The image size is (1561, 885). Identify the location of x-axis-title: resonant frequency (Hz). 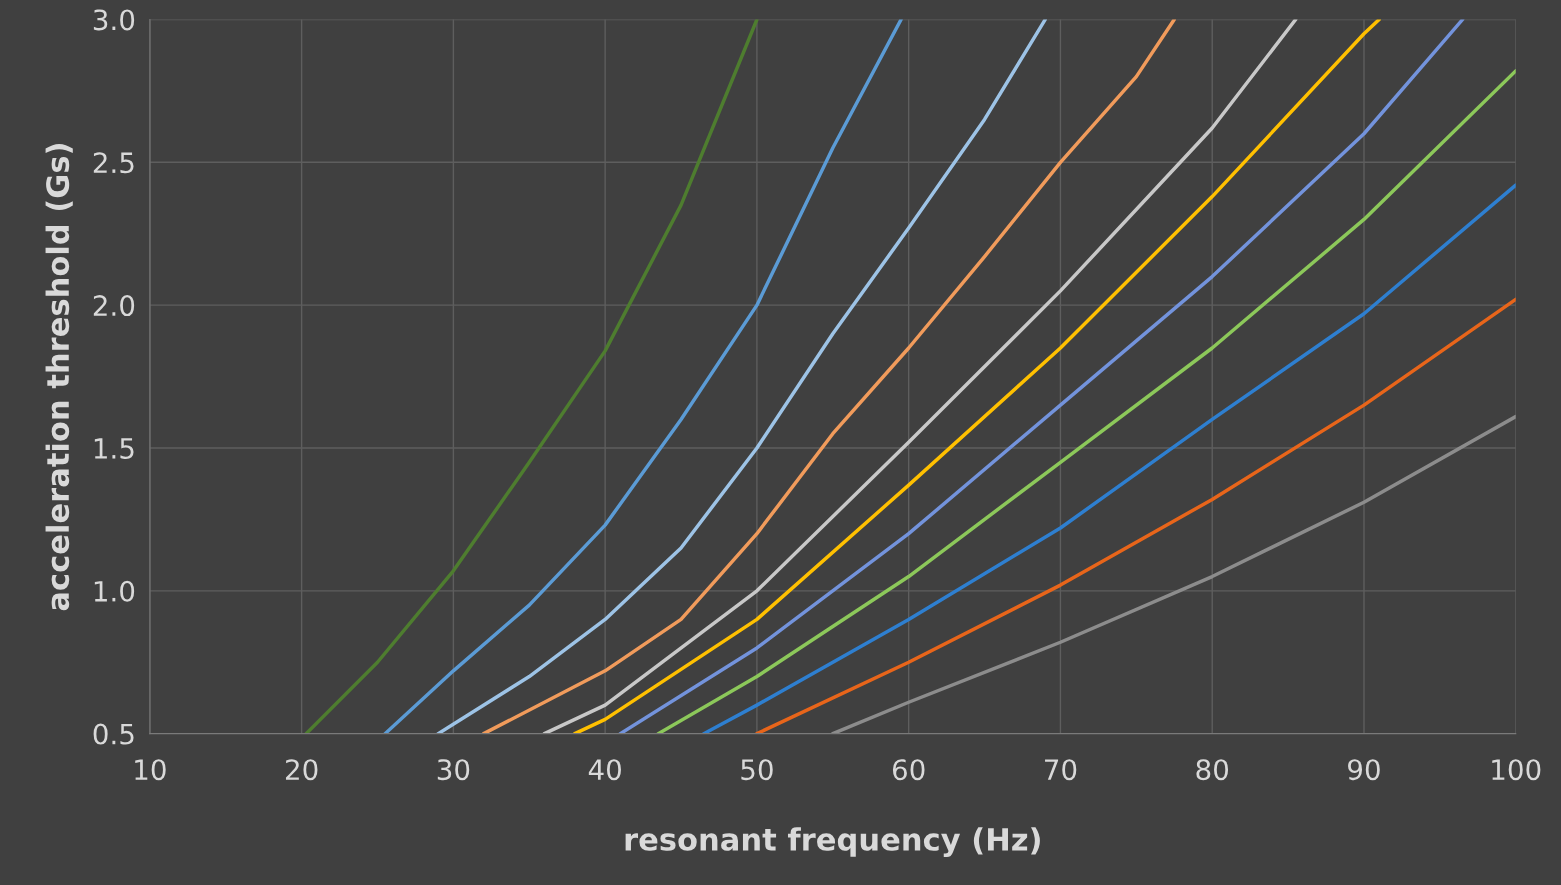
(832, 842).